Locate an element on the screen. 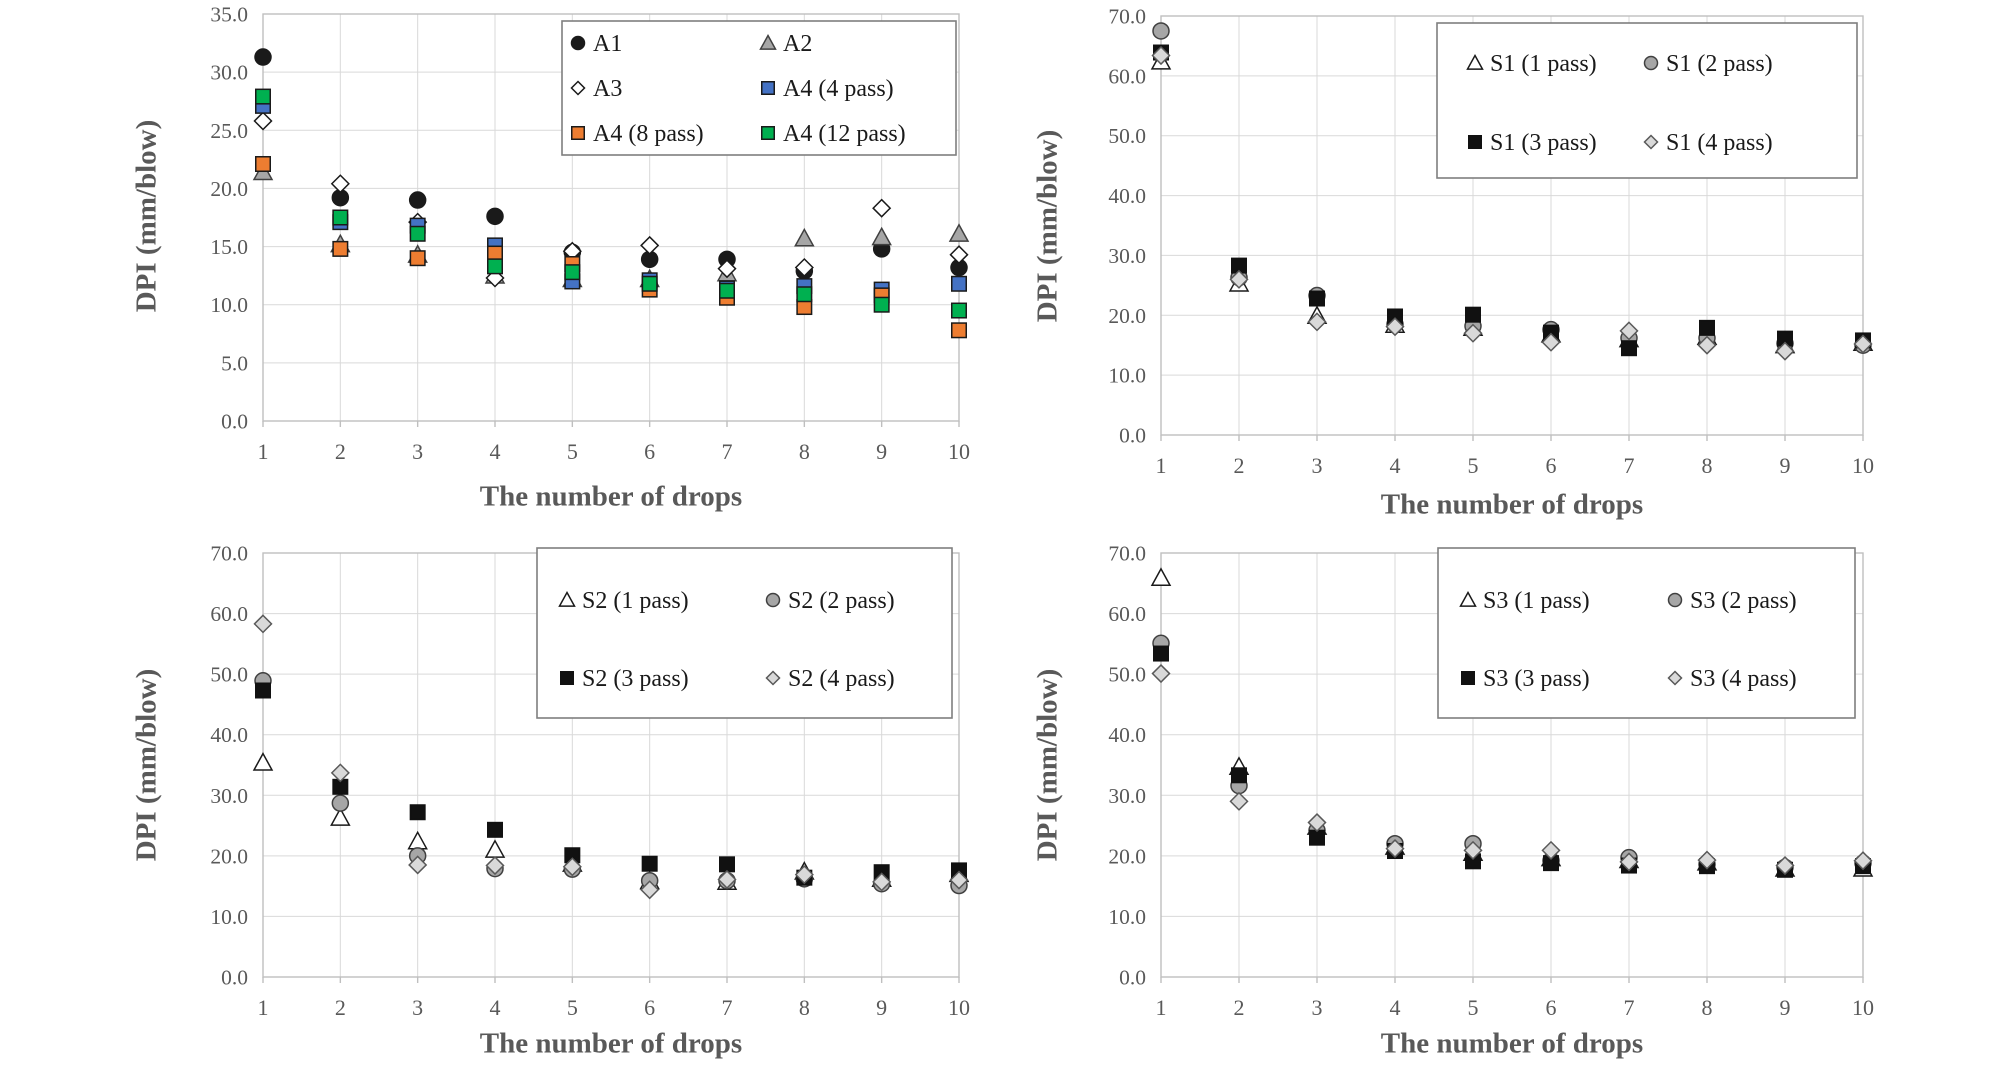 The height and width of the screenshot is (1086, 2008). svg-text: 50.0 is located at coordinates (229, 675).